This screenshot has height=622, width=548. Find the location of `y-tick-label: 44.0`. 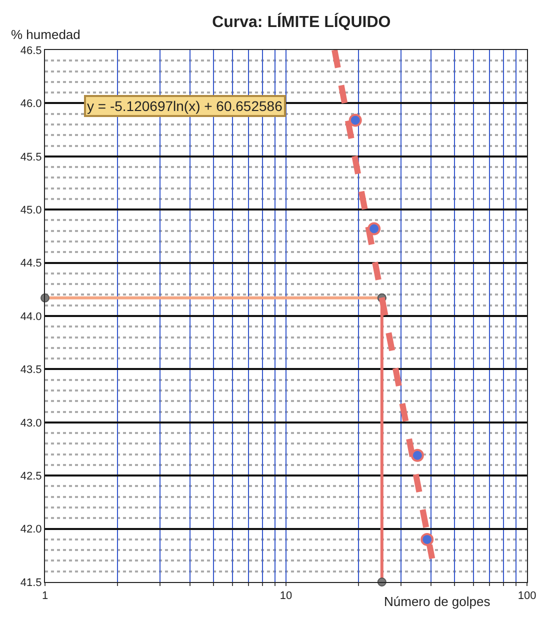

y-tick-label: 44.0 is located at coordinates (31, 316).